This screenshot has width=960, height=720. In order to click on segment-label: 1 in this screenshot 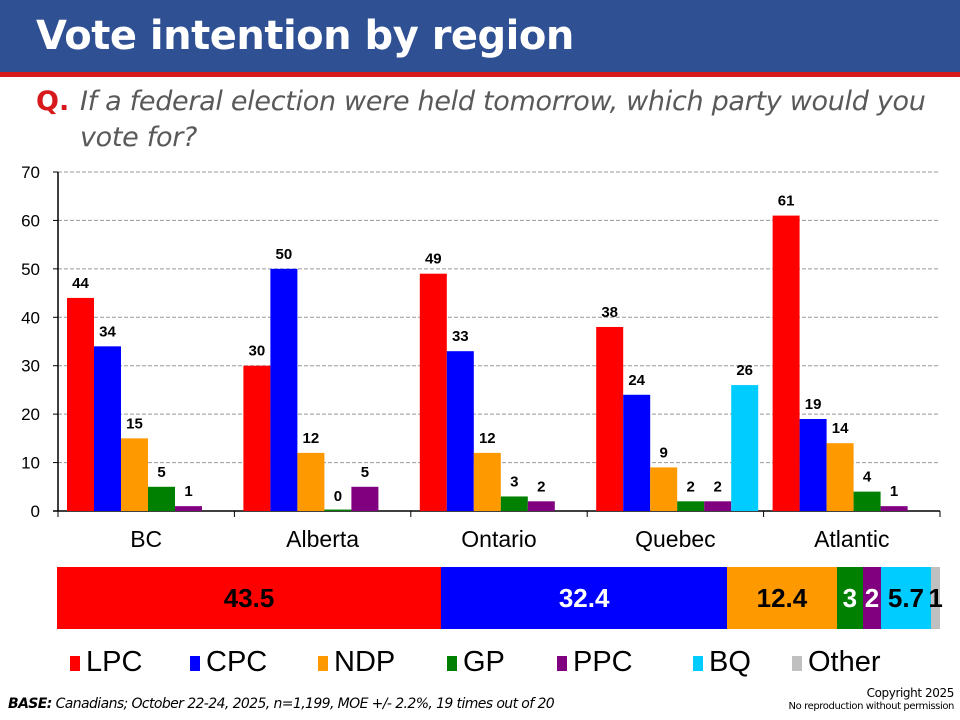, I will do `click(935, 597)`.